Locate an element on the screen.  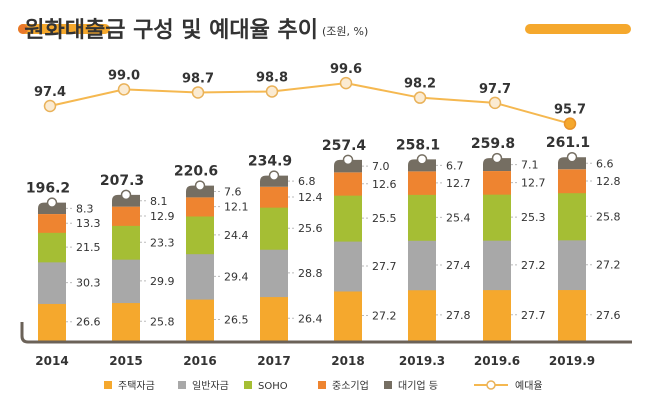
ratio-label: 98.2 is located at coordinates (420, 84).